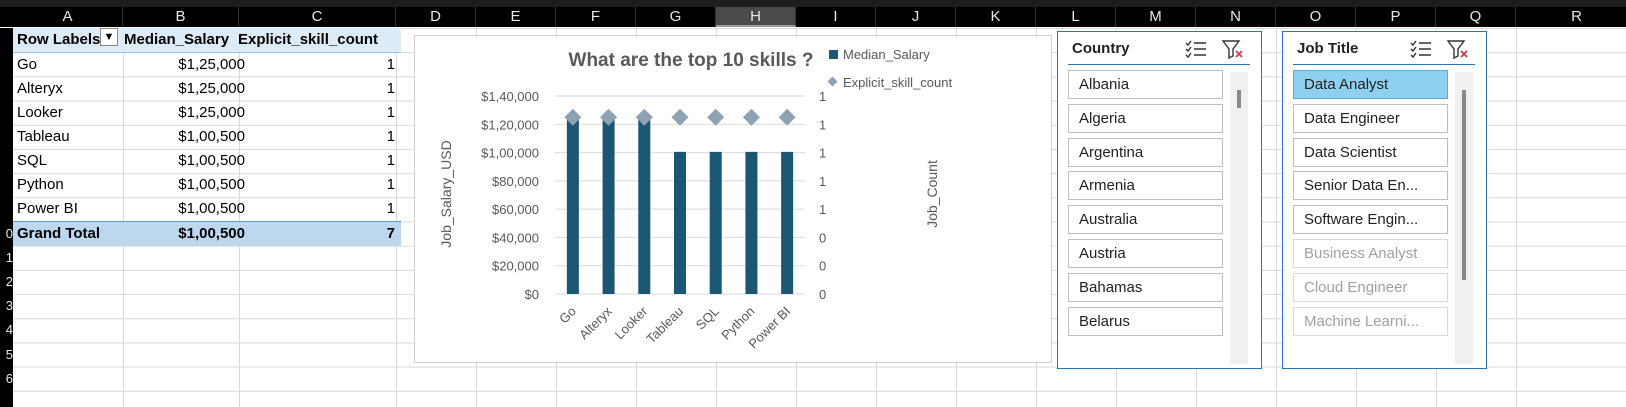 The width and height of the screenshot is (1626, 407). Describe the element at coordinates (1145, 287) in the screenshot. I see `country-item: Bahamas` at that location.